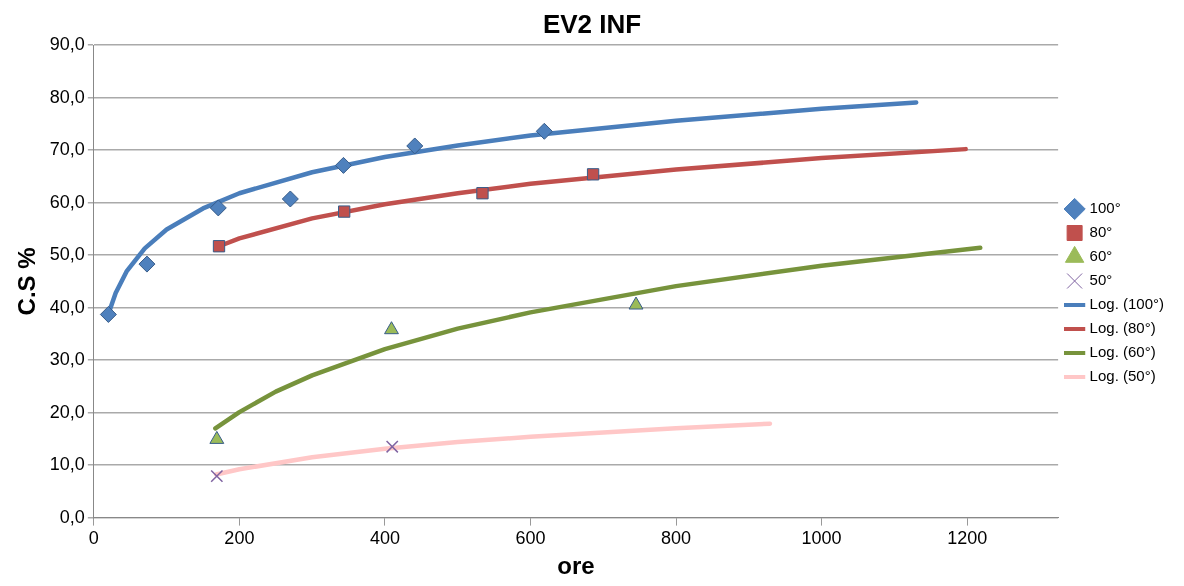 The width and height of the screenshot is (1184, 586). I want to click on y-tick-label: 60,0, so click(67, 201).